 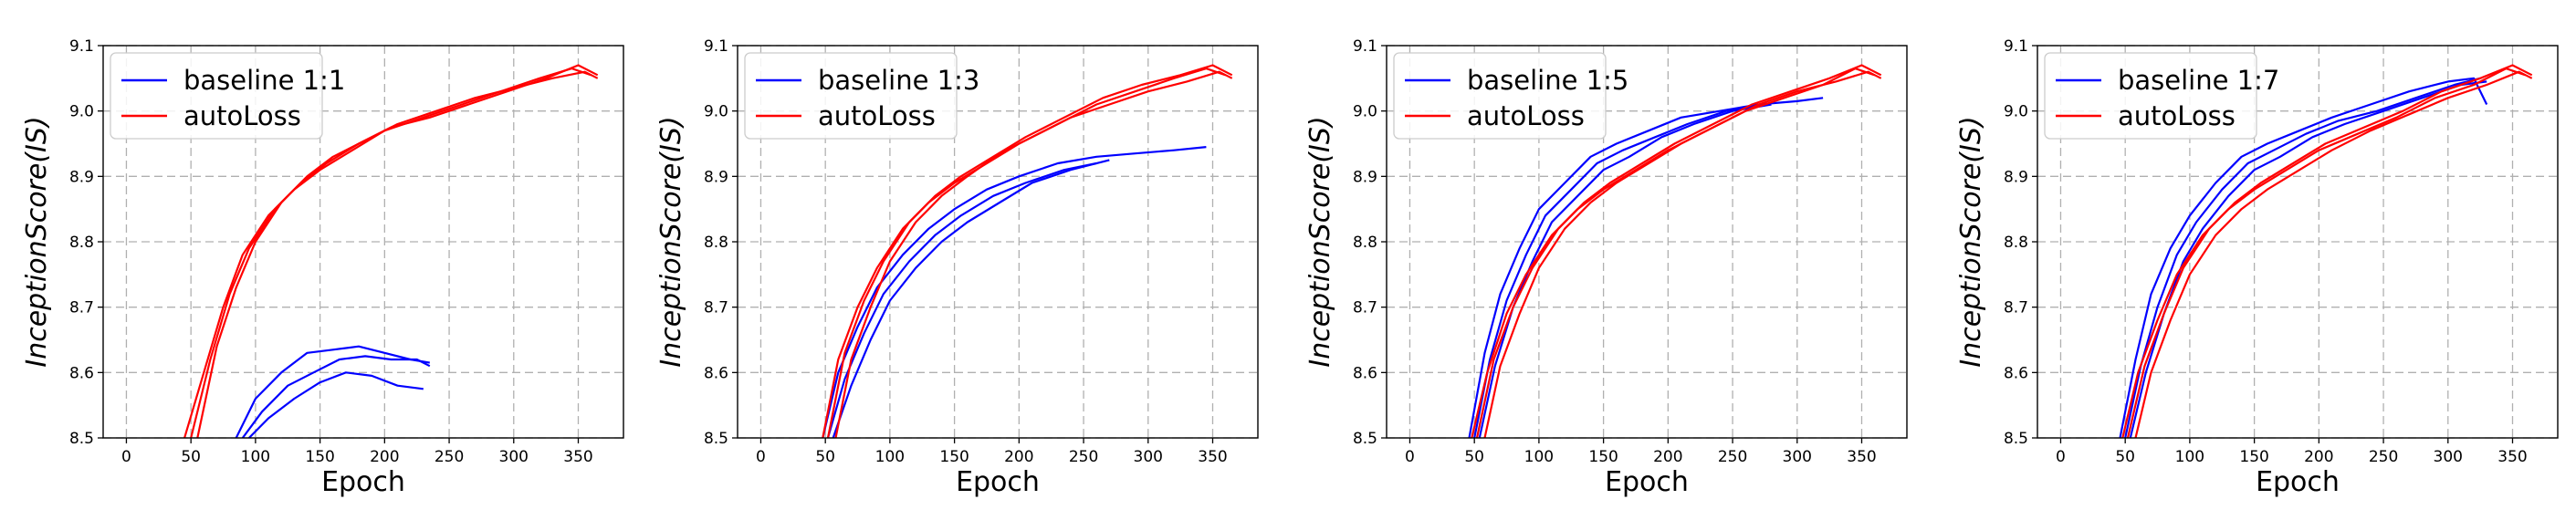 What do you see at coordinates (1547, 81) in the screenshot?
I see `legend-label: baseline 1:5` at bounding box center [1547, 81].